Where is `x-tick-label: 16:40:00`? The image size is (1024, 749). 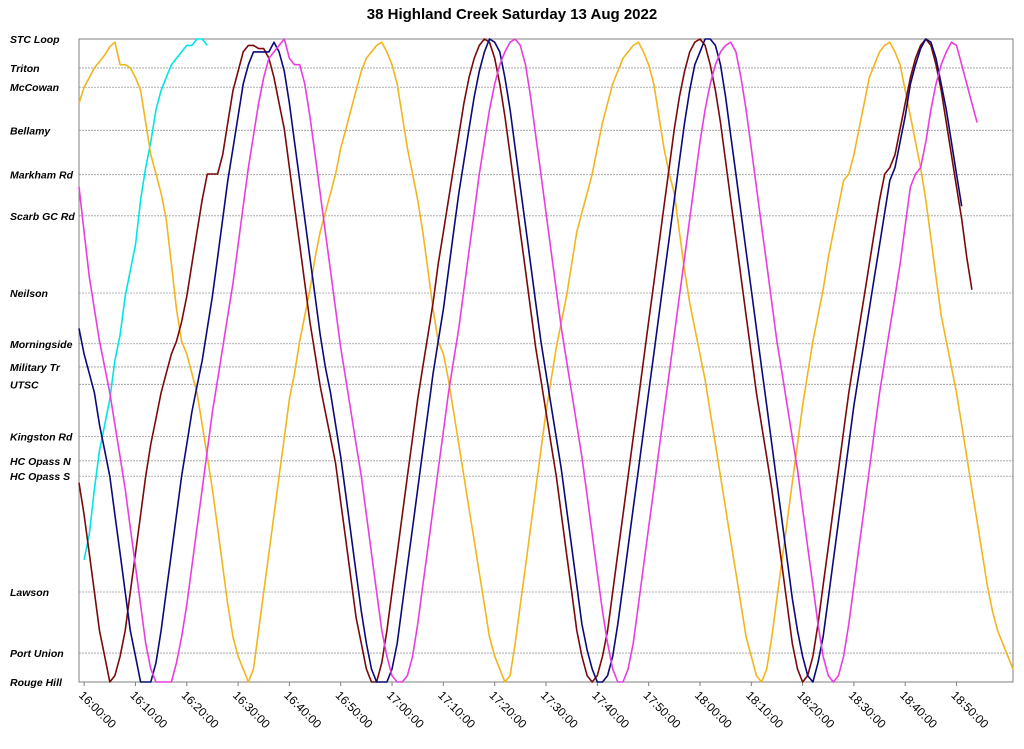
x-tick-label: 16:40:00 is located at coordinates (302, 709).